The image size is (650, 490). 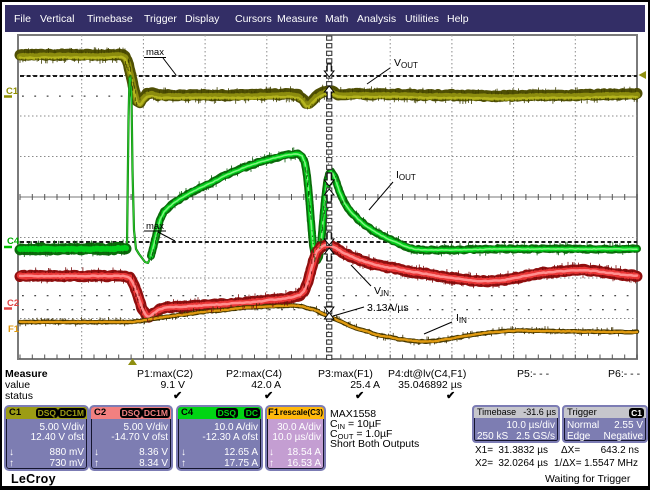 I want to click on svg-text: 3.13A/µs, so click(x=388, y=308).